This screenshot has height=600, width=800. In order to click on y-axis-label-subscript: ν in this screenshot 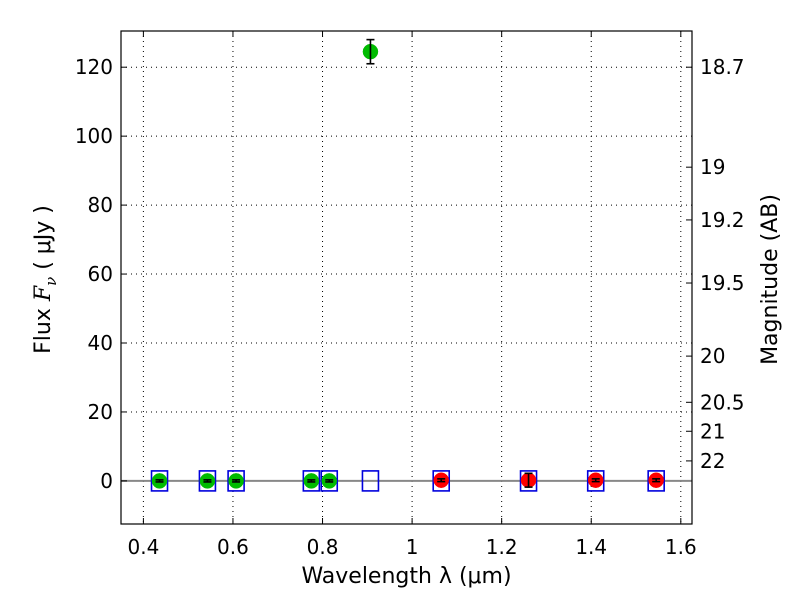, I will do `click(51, 281)`.